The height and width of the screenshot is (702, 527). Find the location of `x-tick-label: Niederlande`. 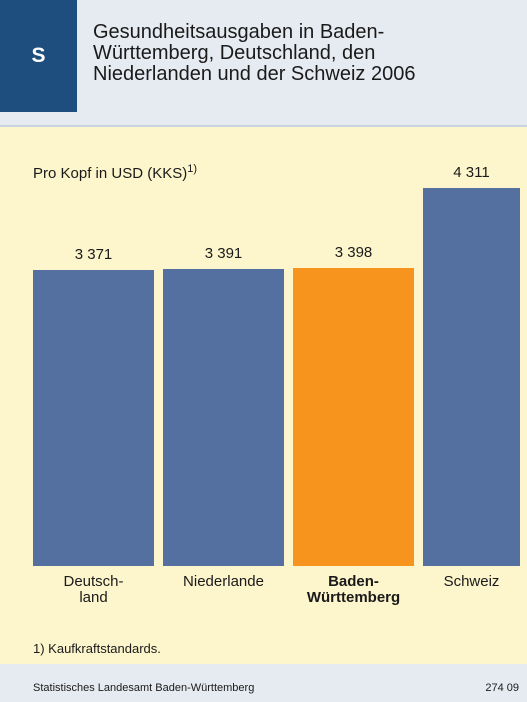

x-tick-label: Niederlande is located at coordinates (223, 581).